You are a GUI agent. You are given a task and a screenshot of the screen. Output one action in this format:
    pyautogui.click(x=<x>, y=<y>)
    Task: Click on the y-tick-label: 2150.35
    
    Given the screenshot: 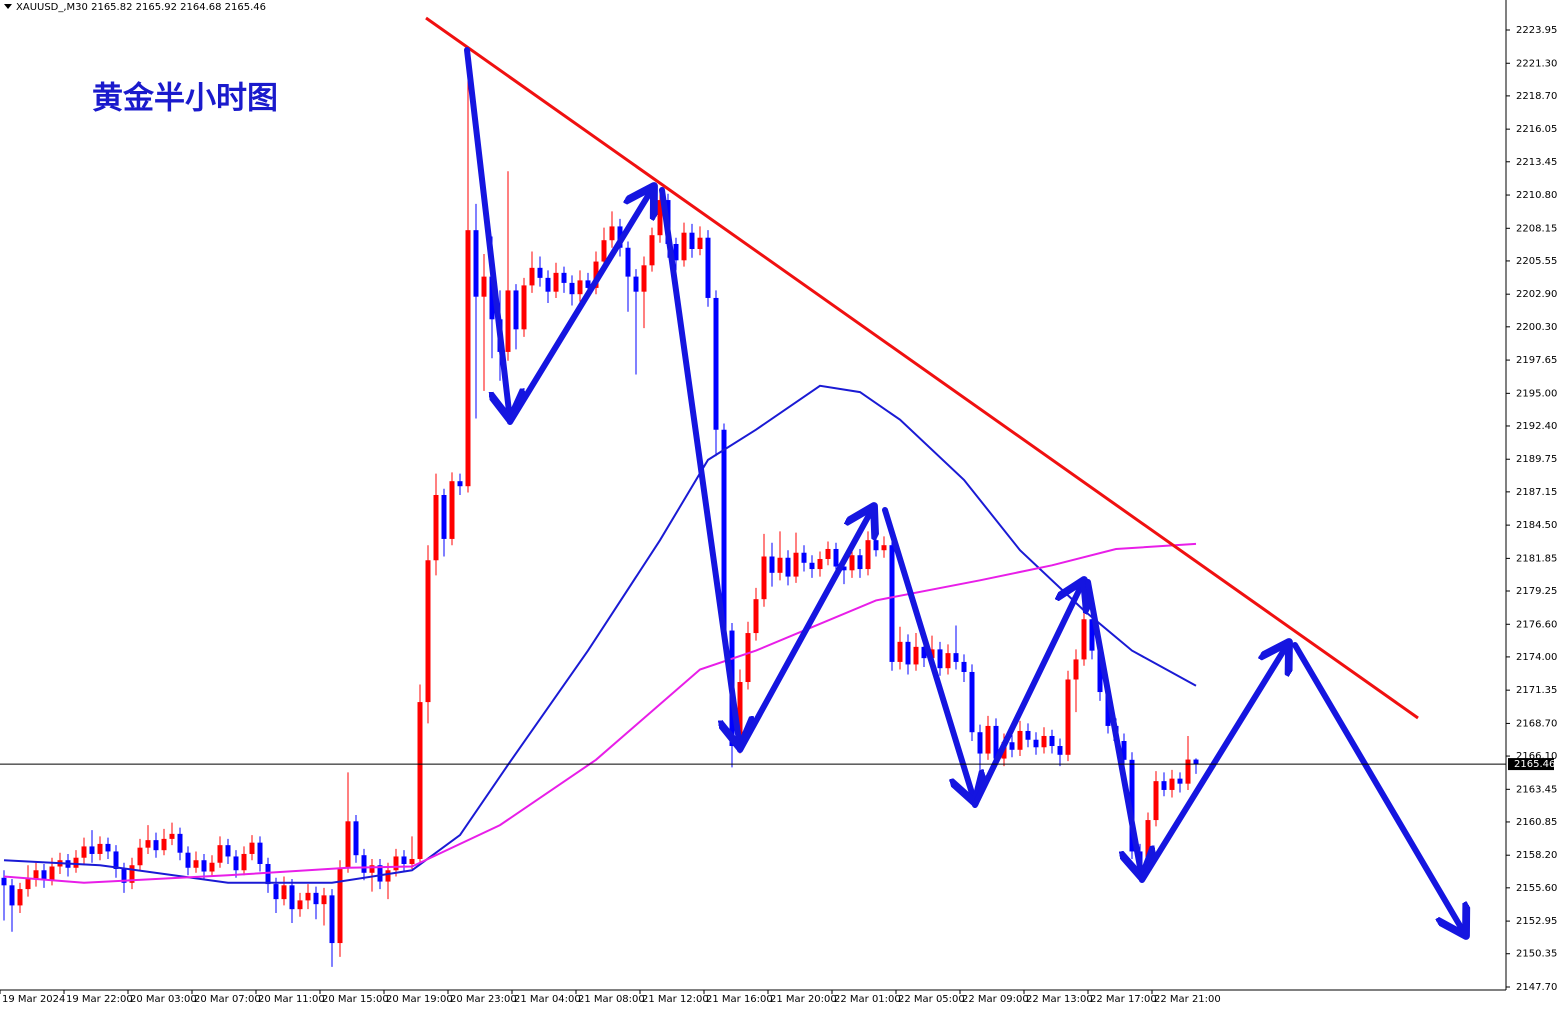 What is the action you would take?
    pyautogui.click(x=1536, y=954)
    